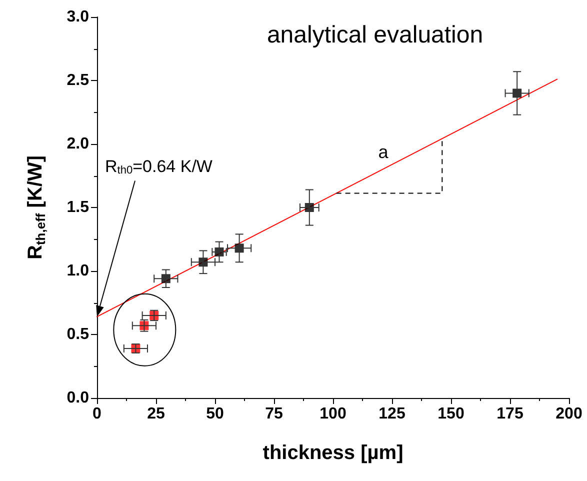 Image resolution: width=587 pixels, height=481 pixels. Describe the element at coordinates (78, 80) in the screenshot. I see `y-tick-label: 2.5` at that location.